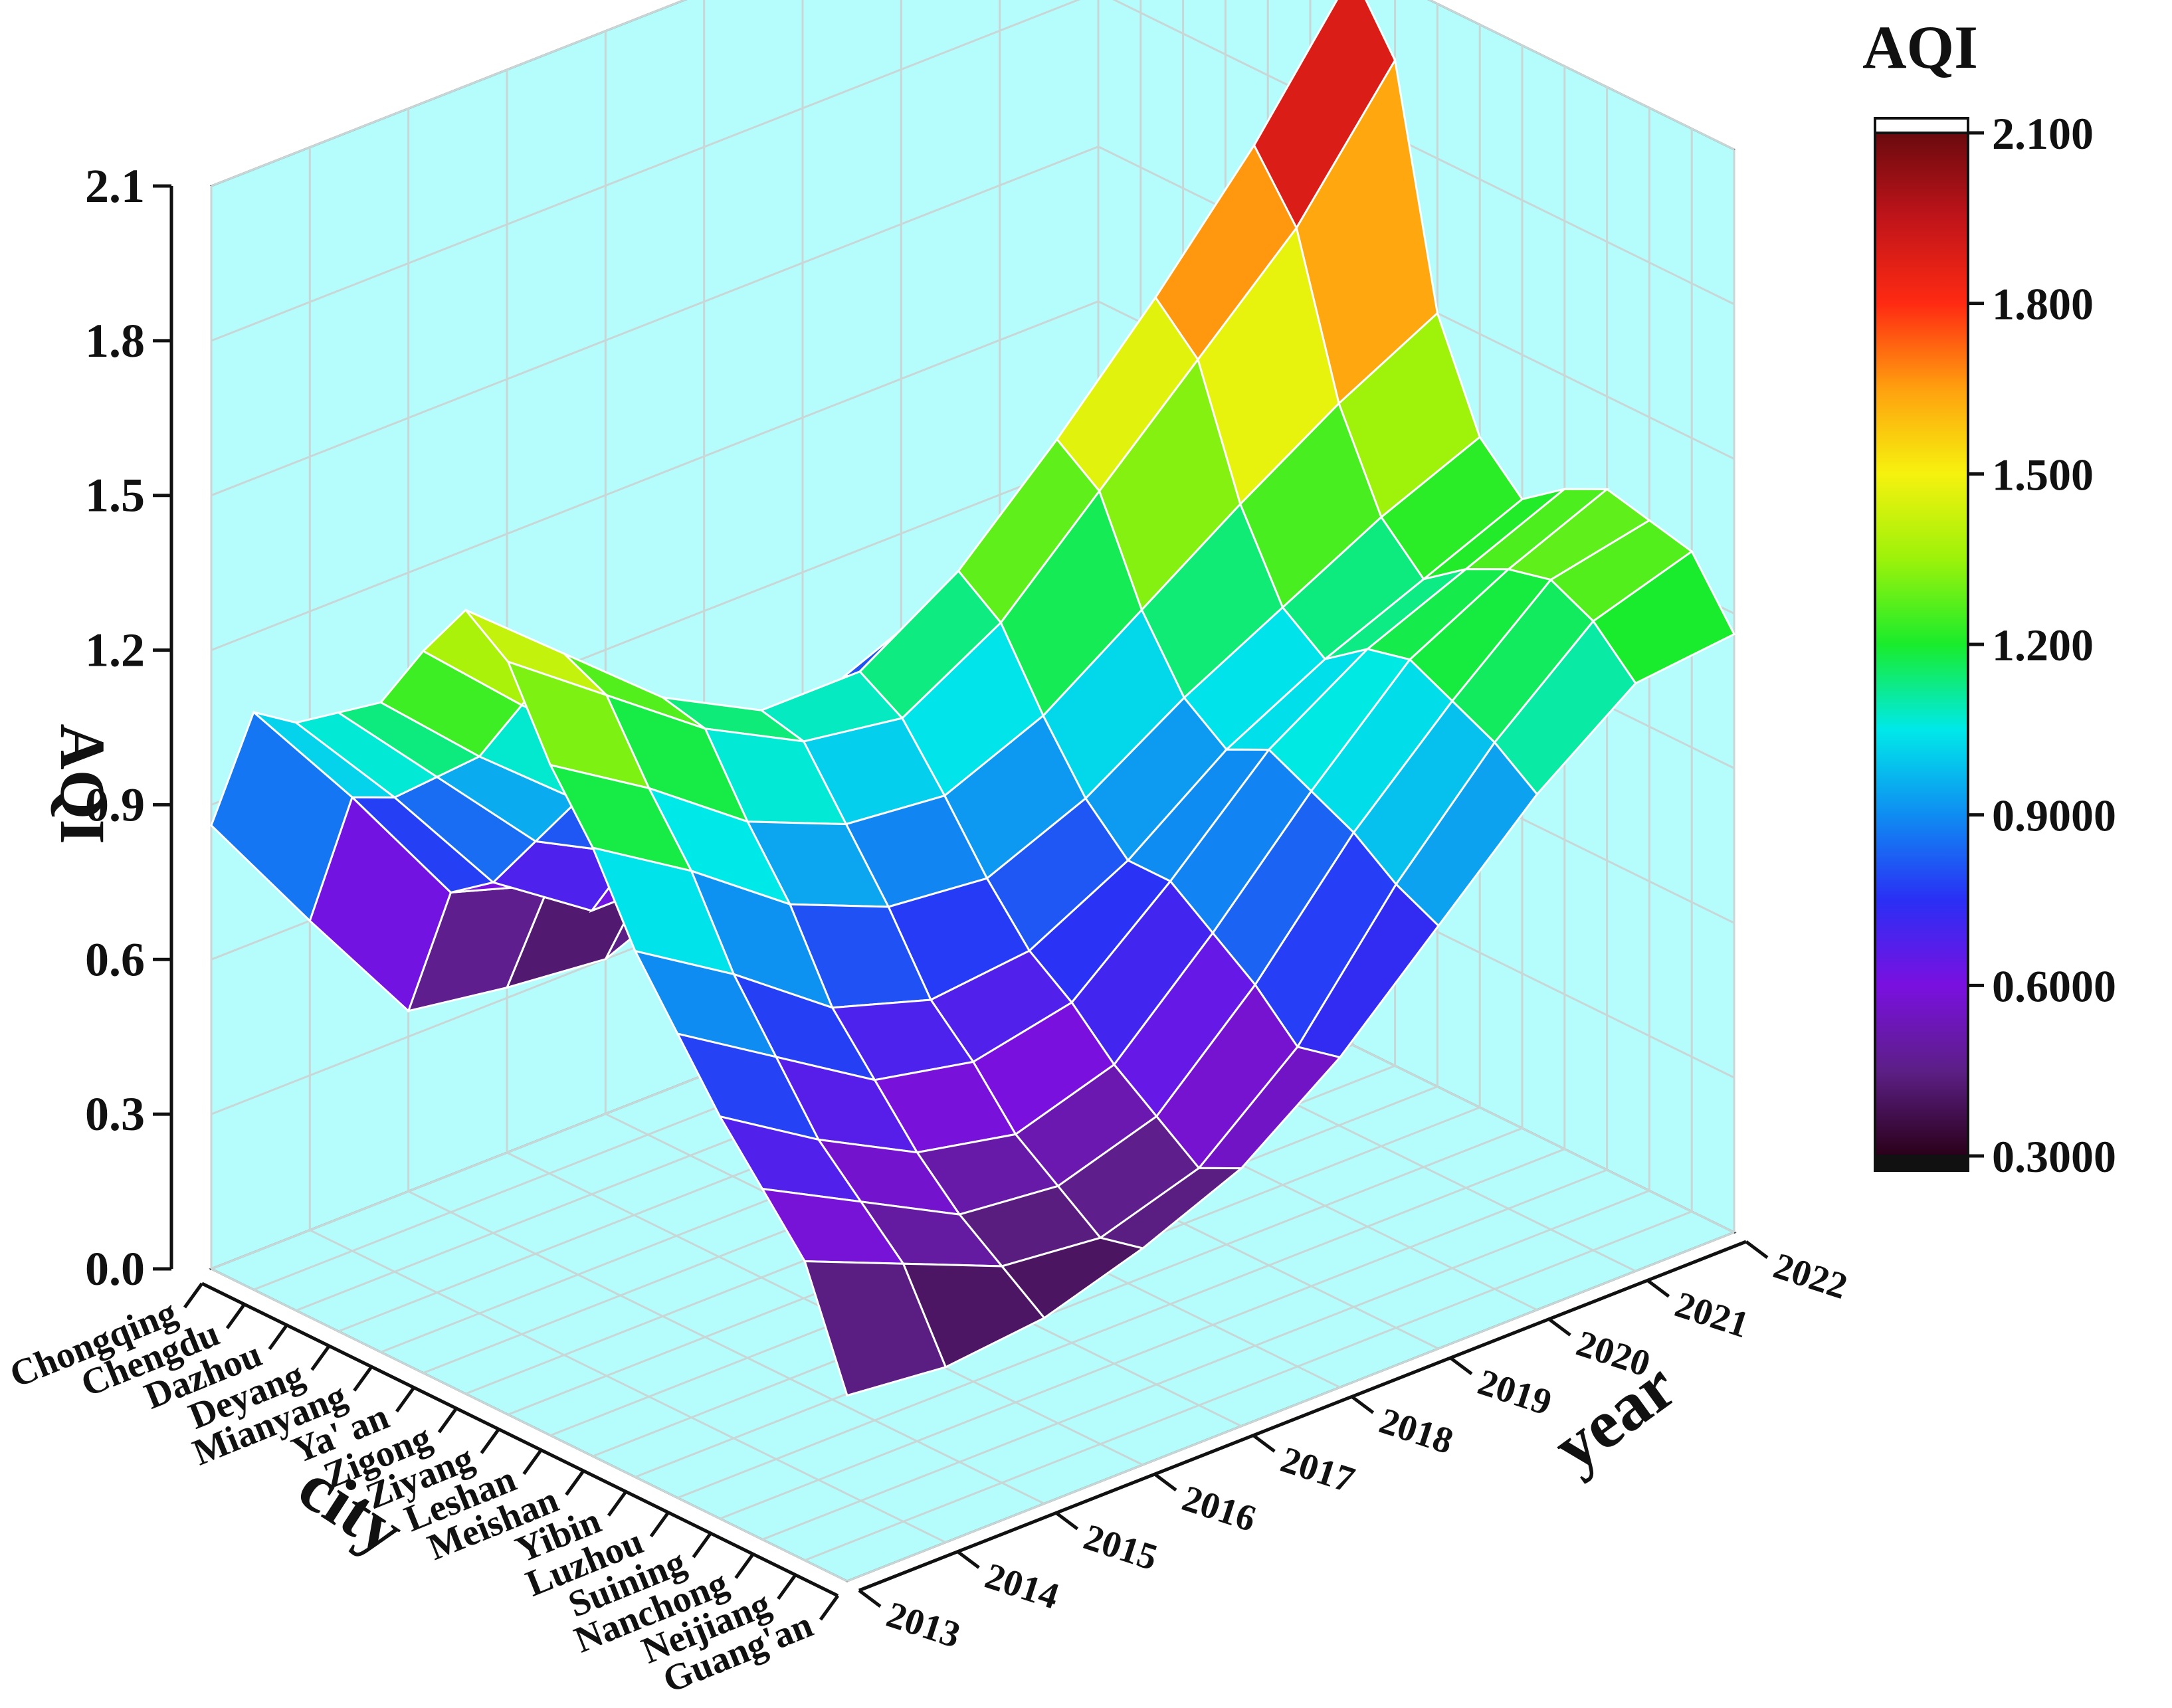 This screenshot has height=1708, width=2172. Describe the element at coordinates (1318, 1470) in the screenshot. I see `year-tick-label: 2017` at that location.